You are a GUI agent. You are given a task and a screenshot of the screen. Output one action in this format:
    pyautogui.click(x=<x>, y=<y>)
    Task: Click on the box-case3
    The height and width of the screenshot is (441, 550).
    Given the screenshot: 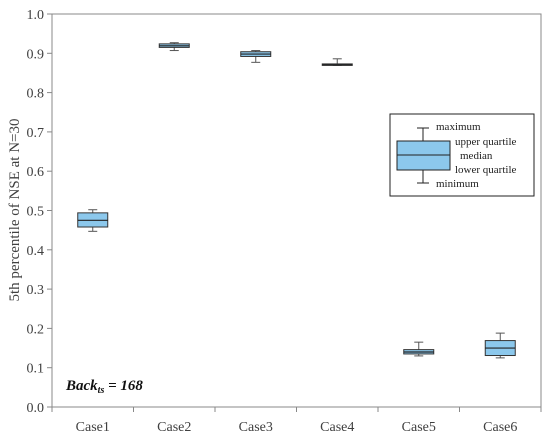 What is the action you would take?
    pyautogui.click(x=256, y=56)
    